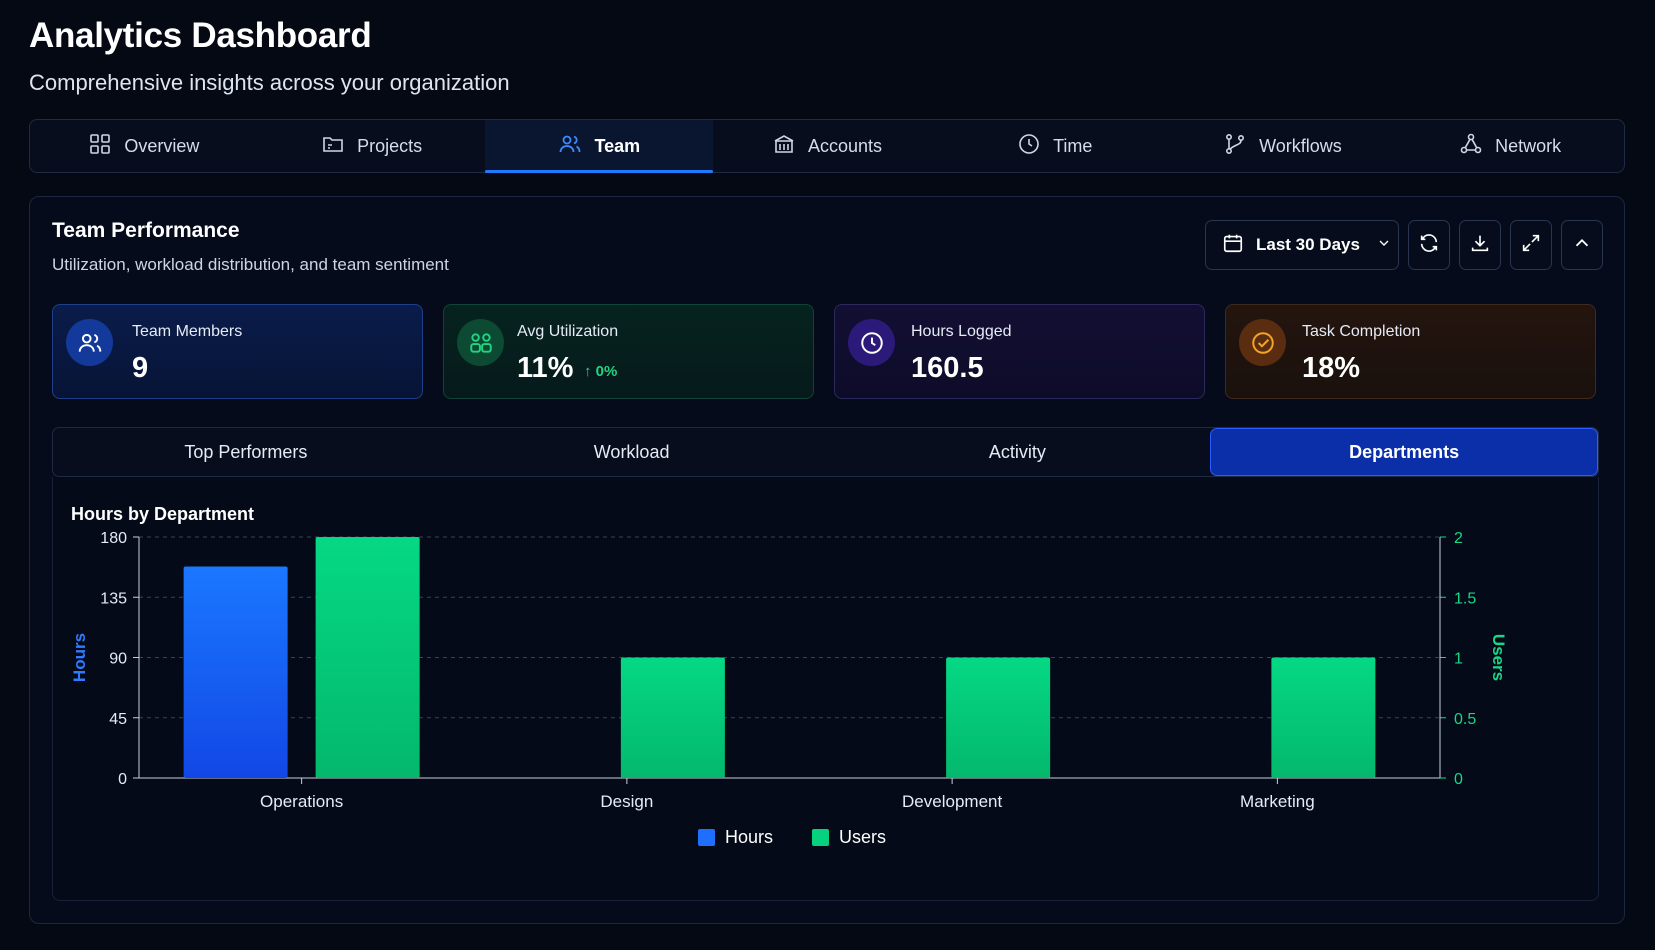 Image resolution: width=1655 pixels, height=950 pixels. Describe the element at coordinates (163, 514) in the screenshot. I see `chart-title: Hours by Department` at that location.